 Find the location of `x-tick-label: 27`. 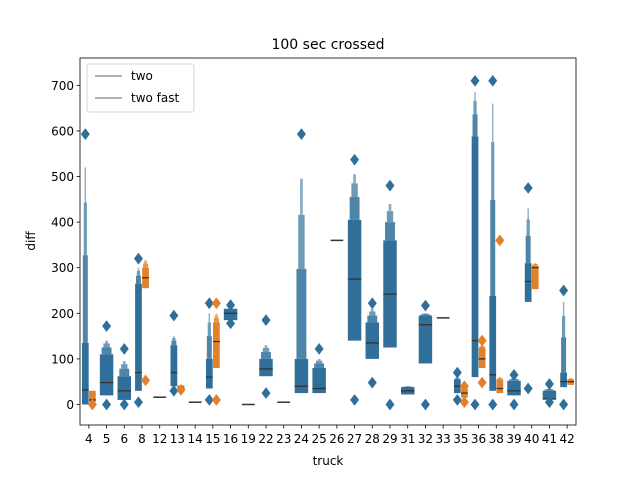

x-tick-label: 27 is located at coordinates (354, 439).